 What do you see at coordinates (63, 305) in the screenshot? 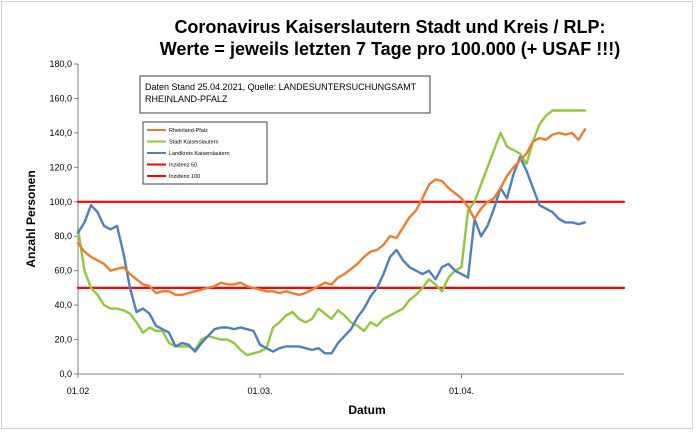
I see `y-tick-label: 40,0` at bounding box center [63, 305].